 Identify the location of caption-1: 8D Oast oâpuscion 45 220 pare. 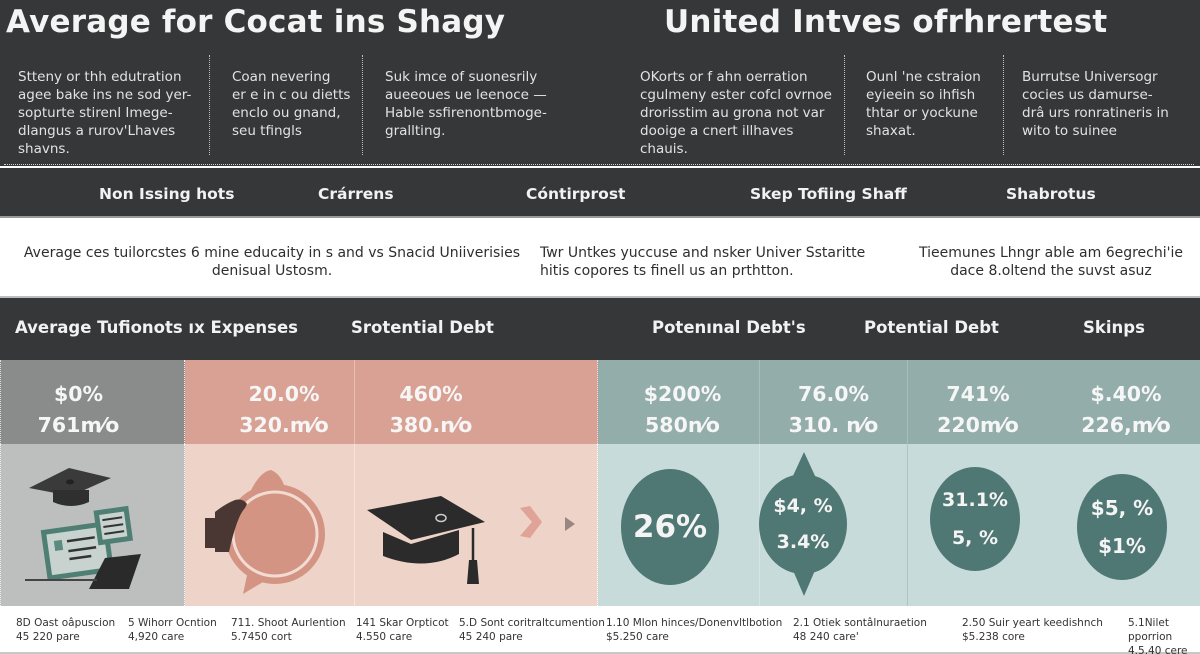
(66, 630).